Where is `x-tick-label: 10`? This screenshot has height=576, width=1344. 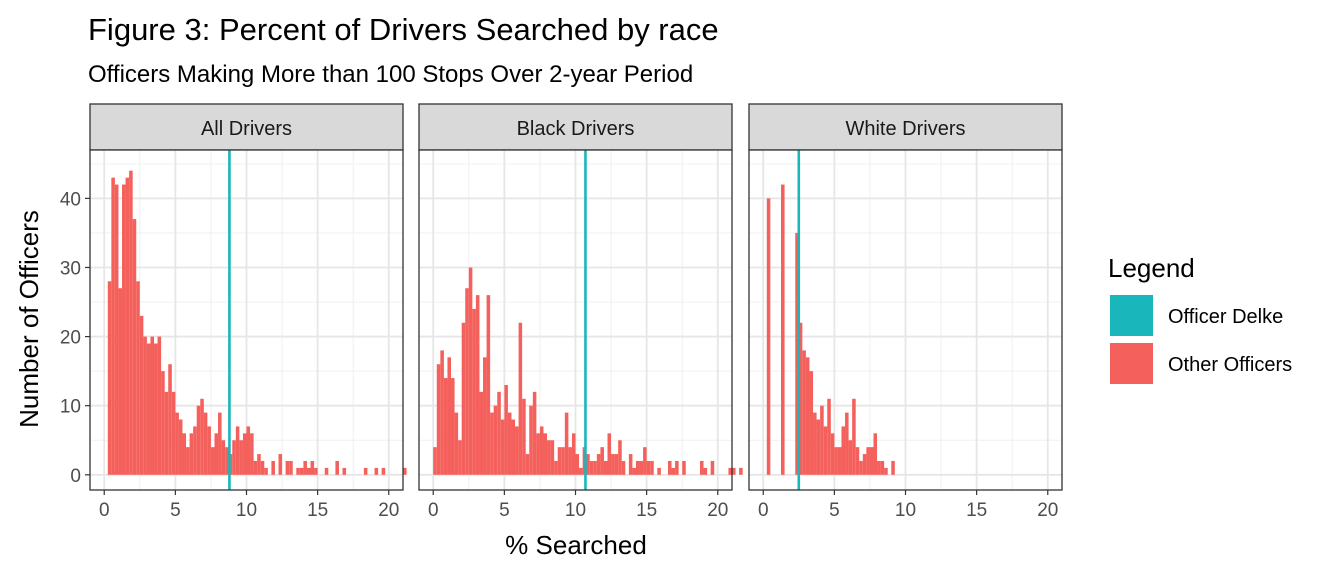 x-tick-label: 10 is located at coordinates (246, 510).